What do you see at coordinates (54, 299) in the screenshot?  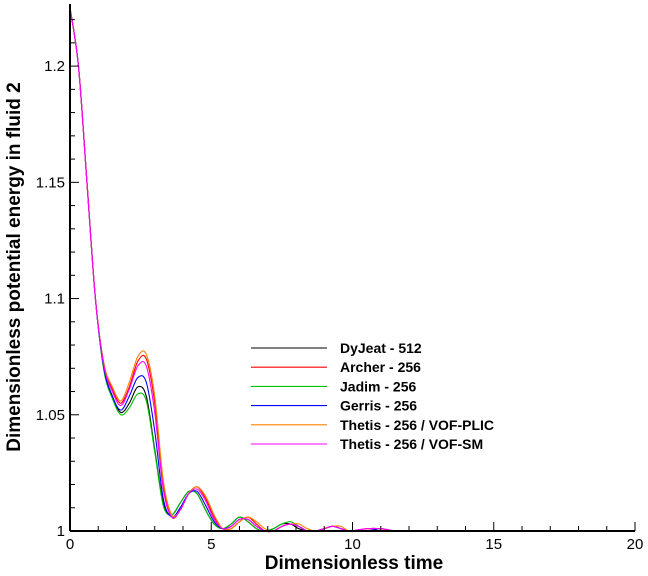 I see `y-tick-label: 1.1` at bounding box center [54, 299].